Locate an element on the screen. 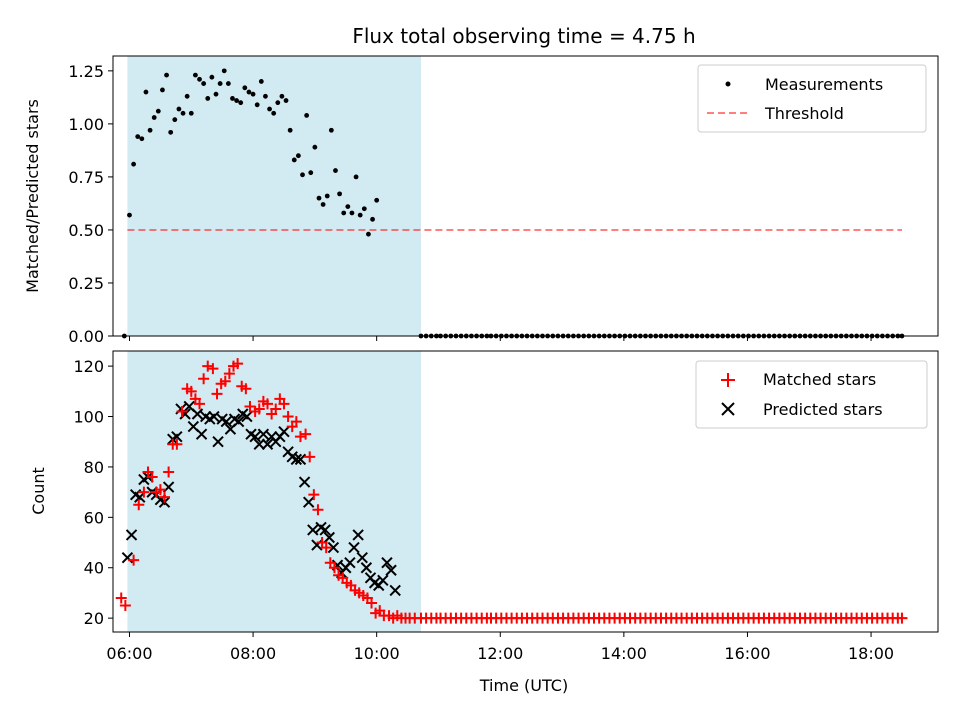  bottom-y-tick-label: 60 is located at coordinates (94, 517).